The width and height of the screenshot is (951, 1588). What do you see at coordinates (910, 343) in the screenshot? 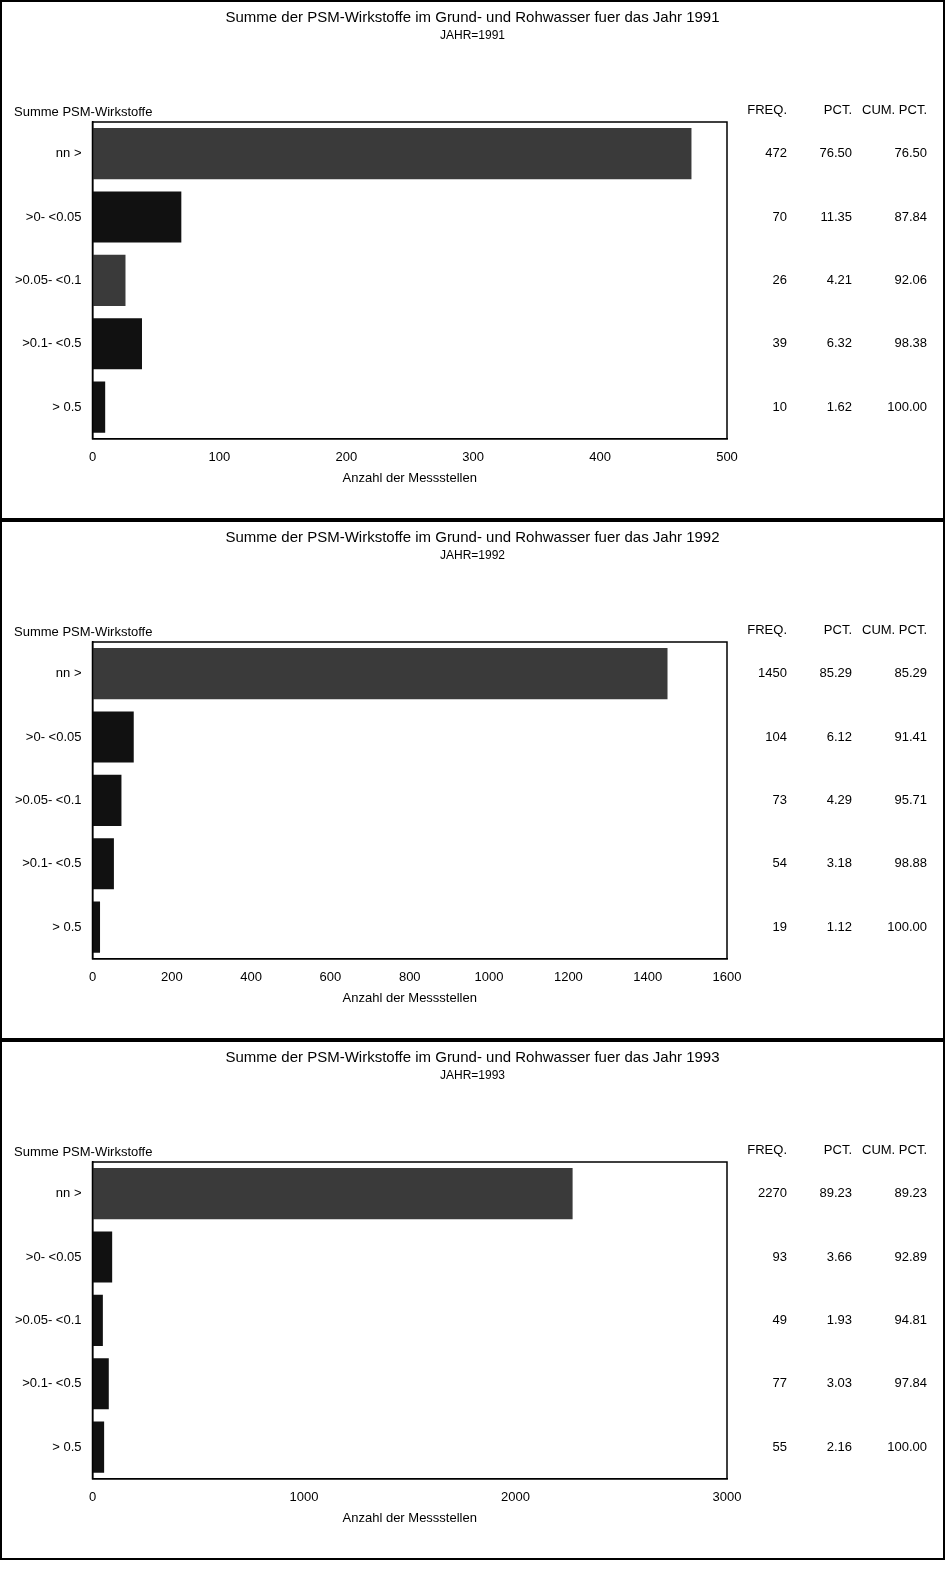
I see `text: 98.38` at bounding box center [910, 343].